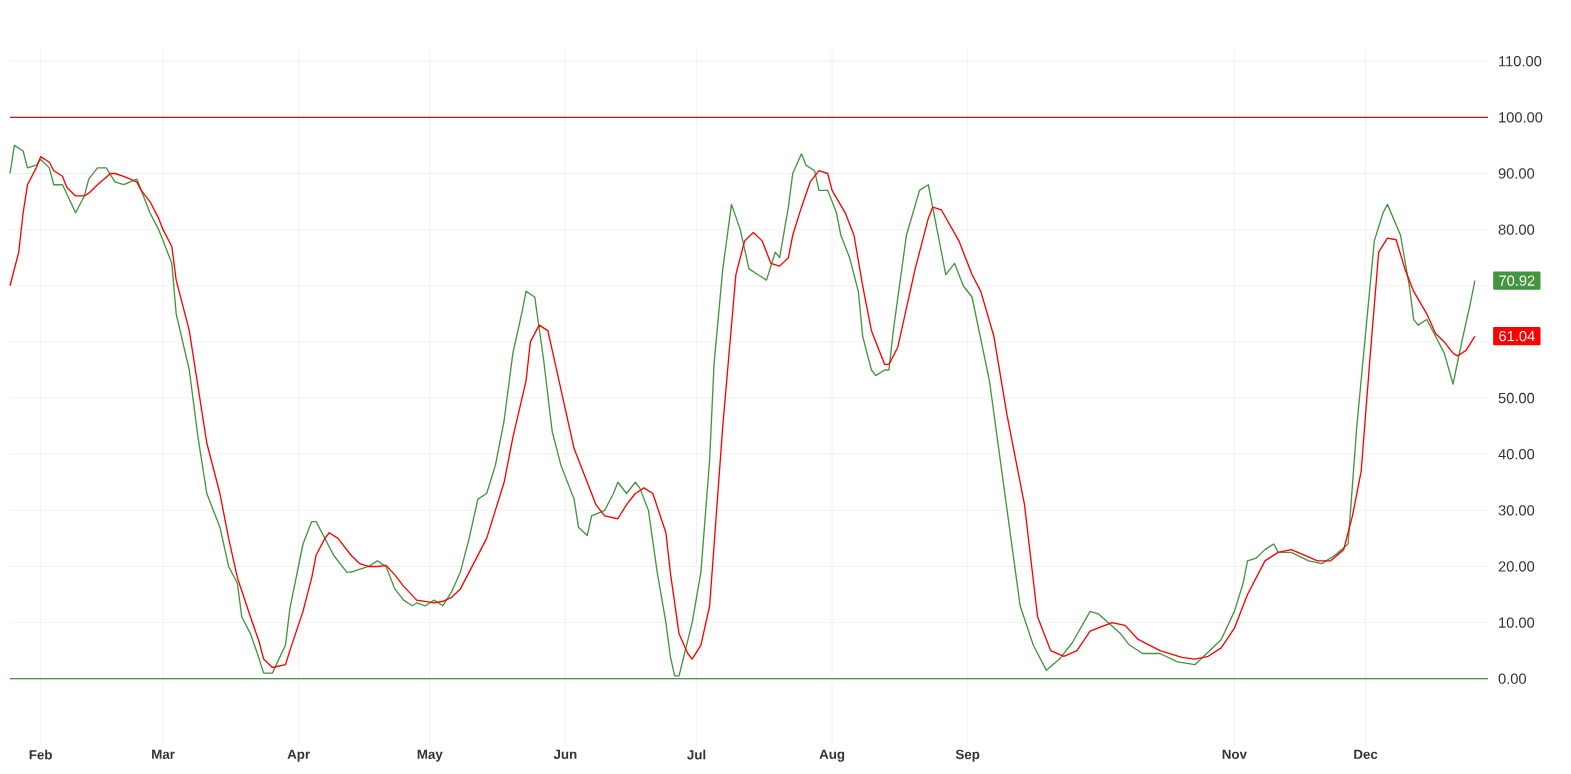 This screenshot has width=1571, height=774. Describe the element at coordinates (696, 754) in the screenshot. I see `x-tick-label: Jul` at that location.